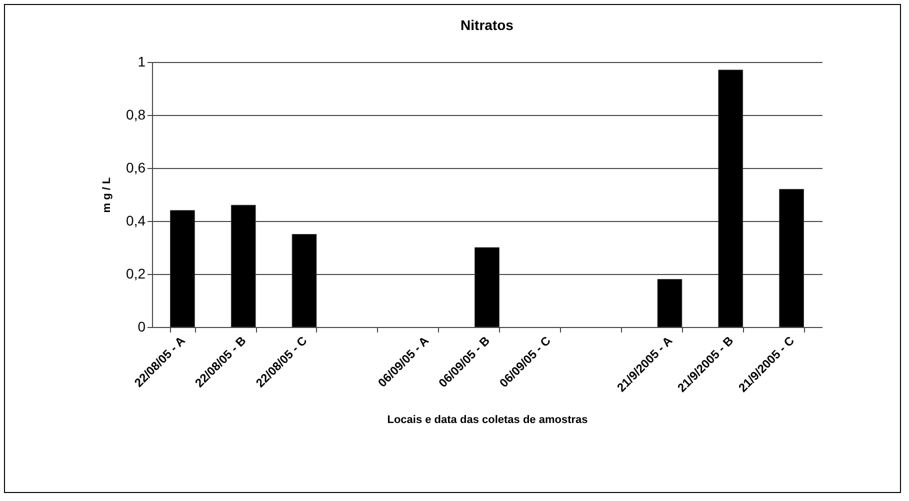 Image resolution: width=909 pixels, height=501 pixels. What do you see at coordinates (142, 62) in the screenshot?
I see `y-tick-label: 1` at bounding box center [142, 62].